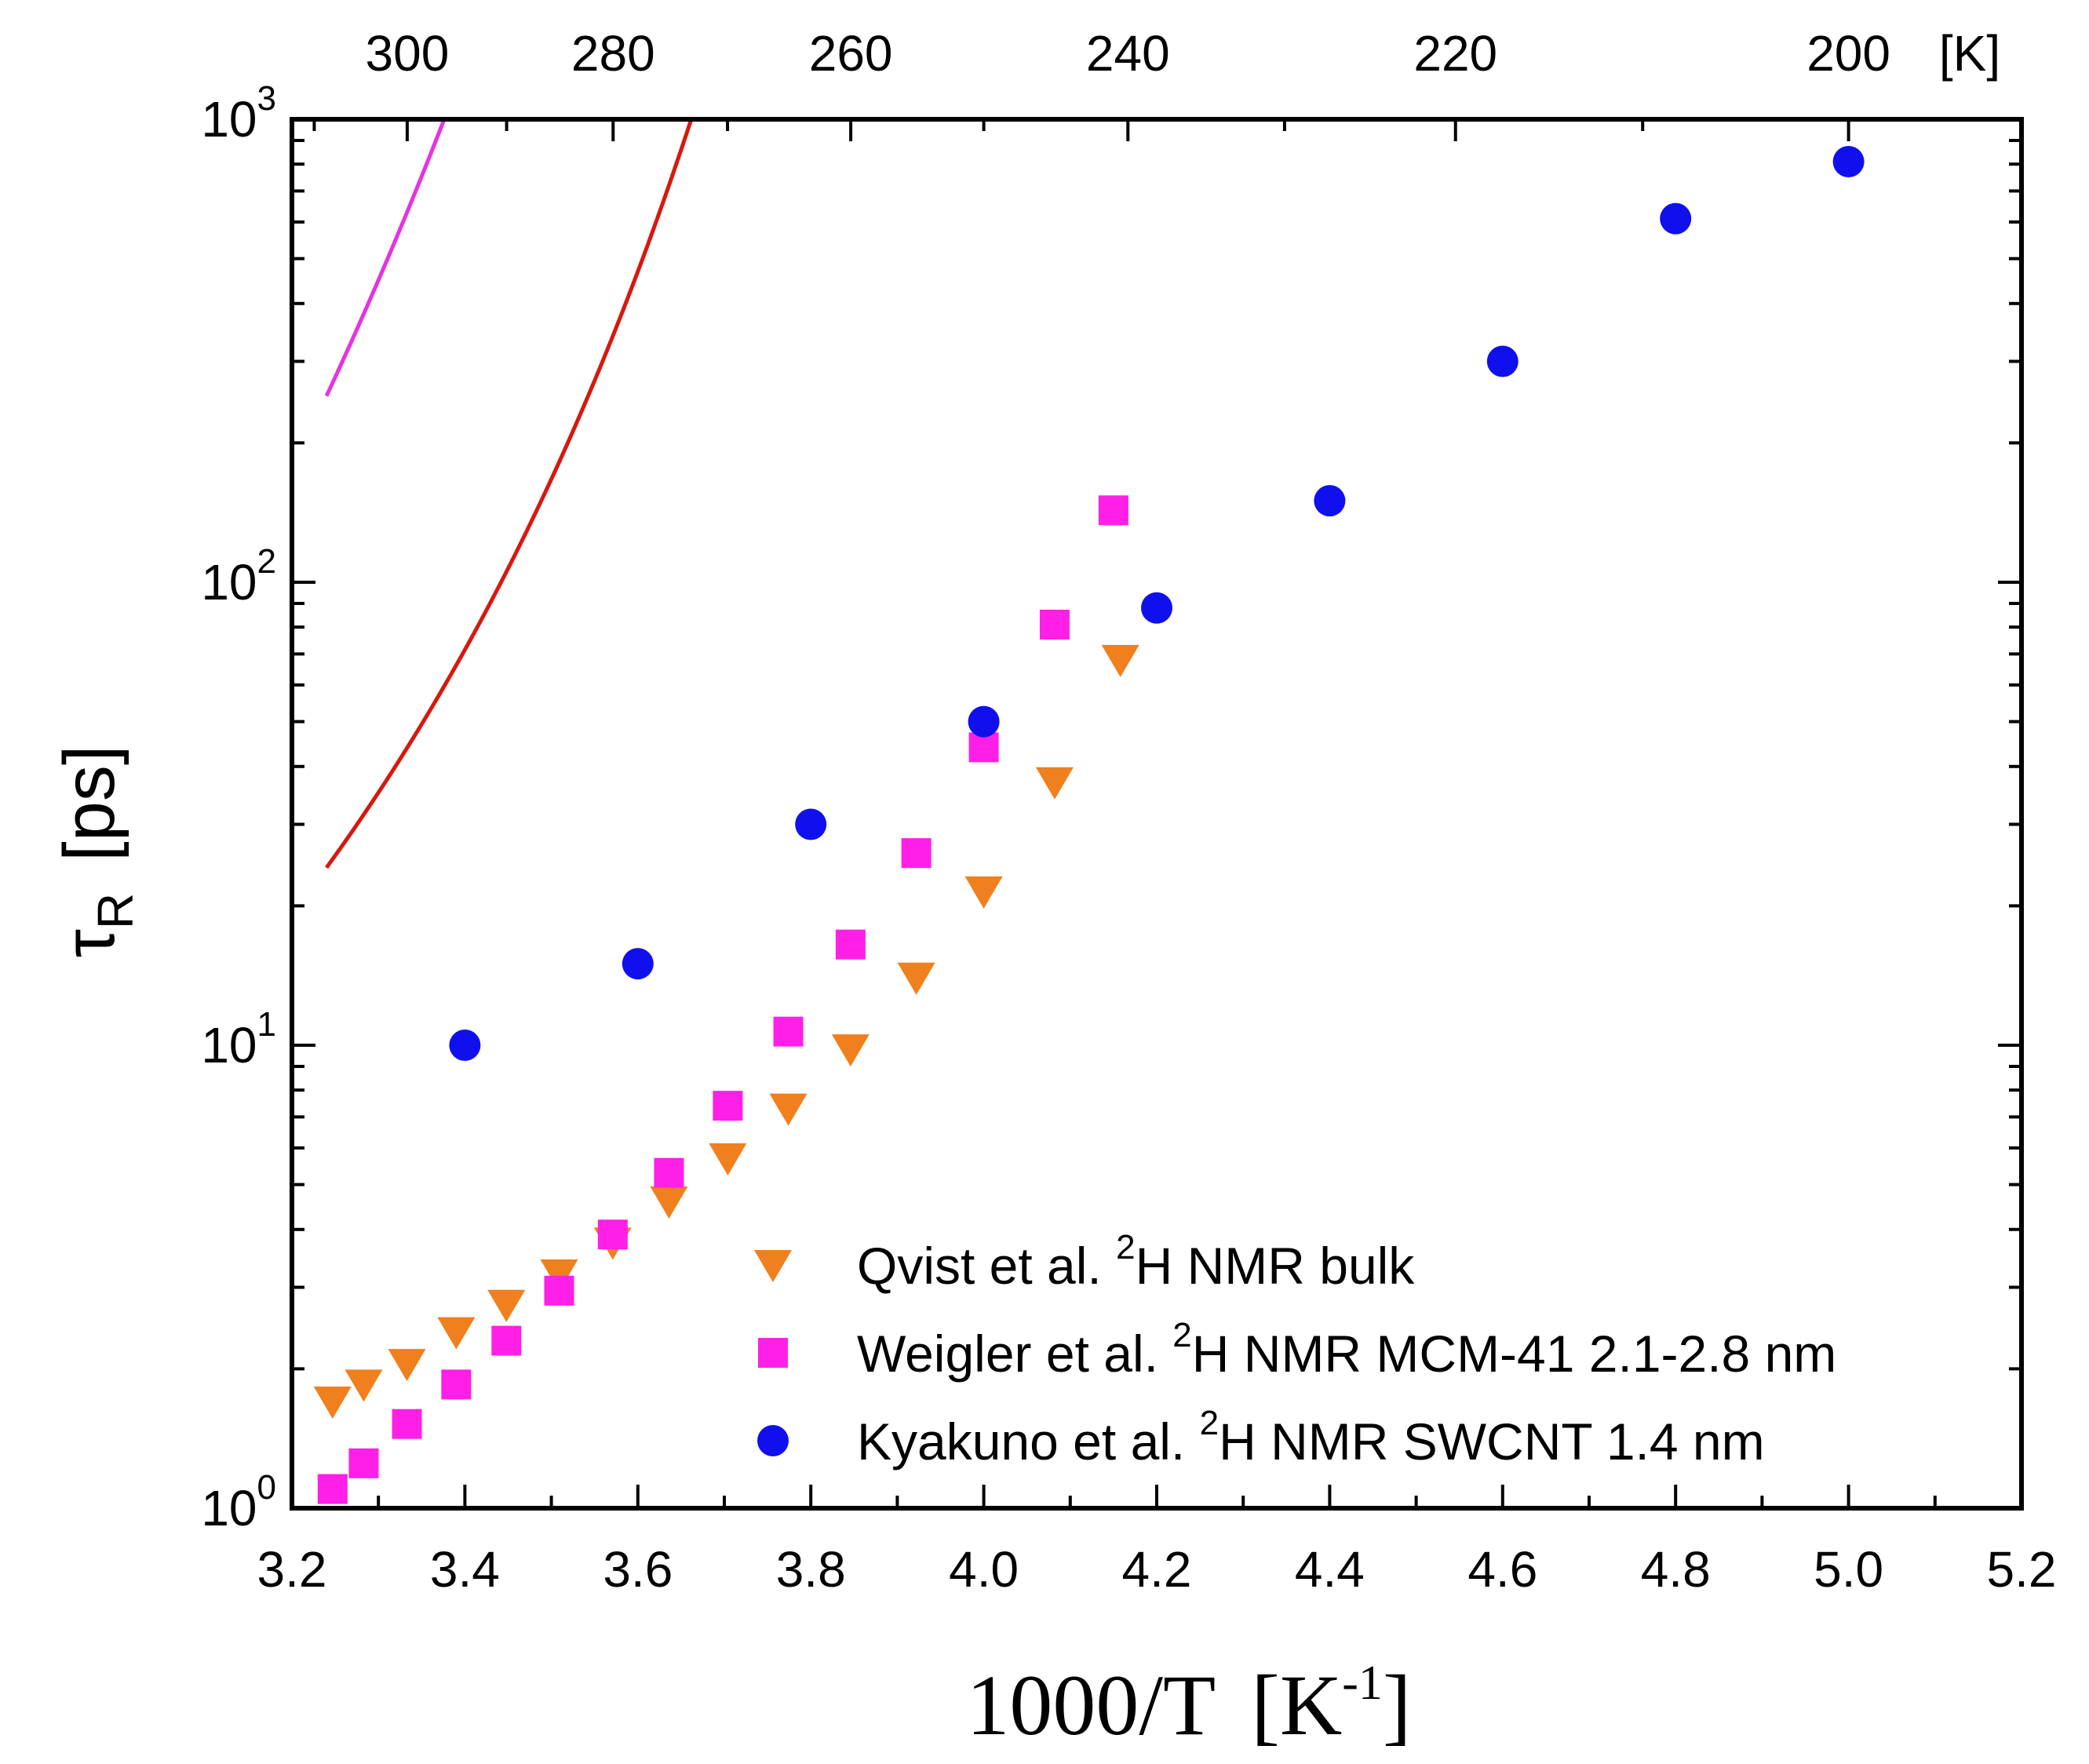  Describe the element at coordinates (1136, 1261) in the screenshot. I see `legend-label: Qvist et al. 2H NMR bulk` at that location.